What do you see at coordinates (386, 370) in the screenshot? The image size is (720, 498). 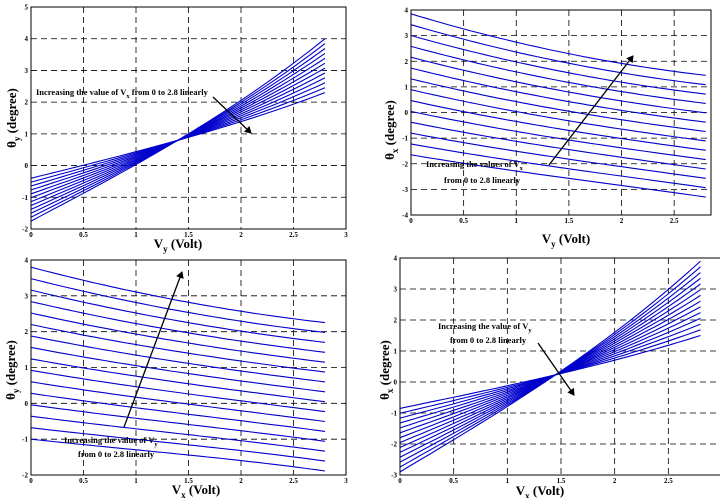 I see `y-axis-label: θx (degree)` at bounding box center [386, 370].